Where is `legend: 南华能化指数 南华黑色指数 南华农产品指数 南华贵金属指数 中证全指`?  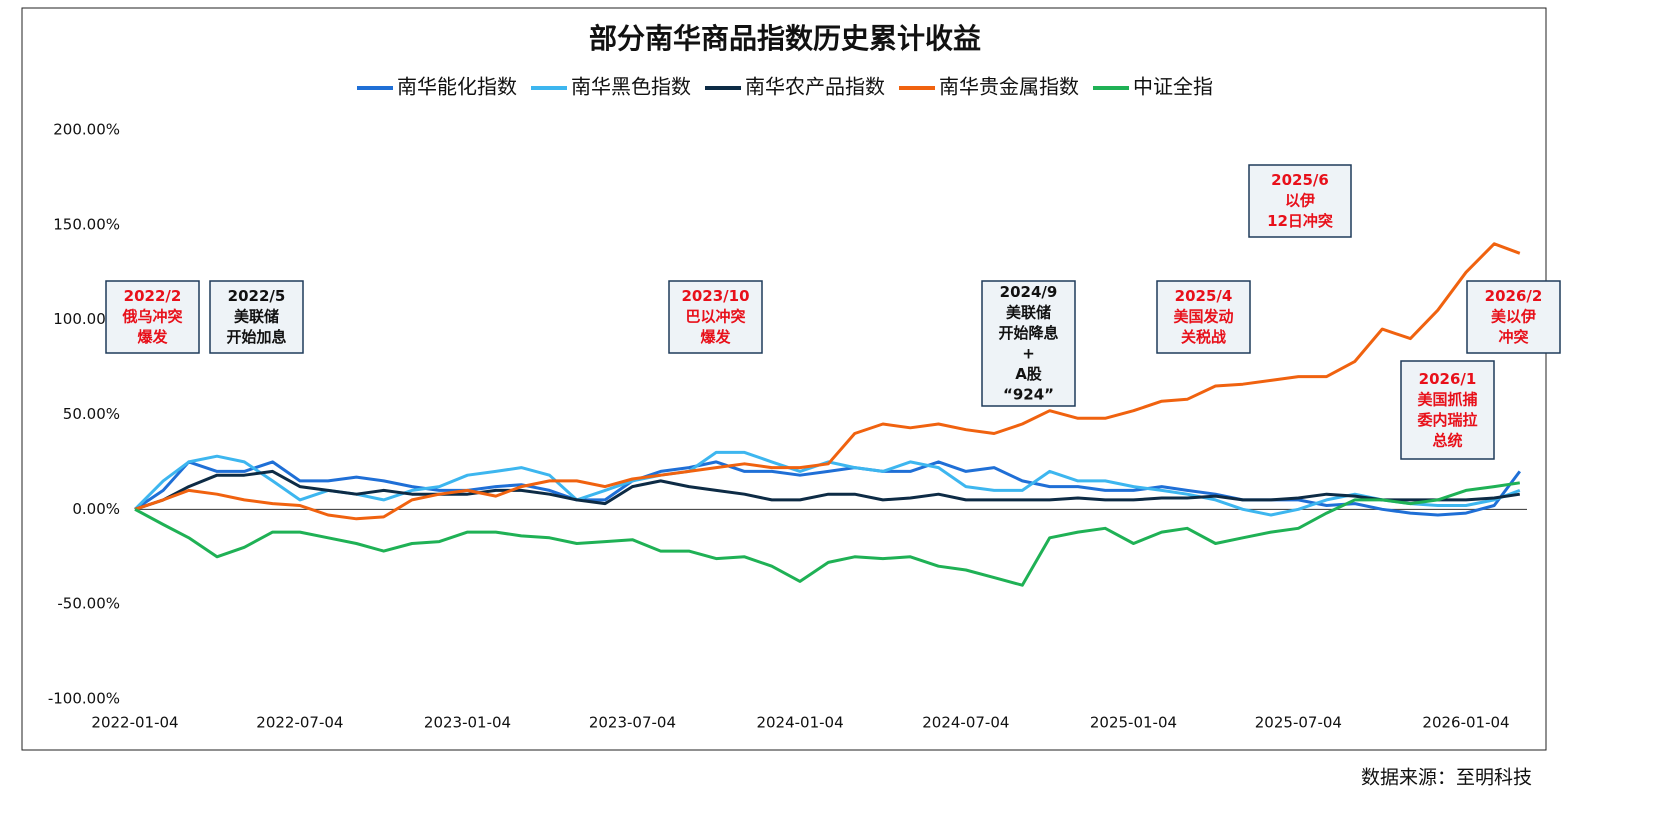 legend: 南华能化指数 南华黑色指数 南华农产品指数 南华贵金属指数 中证全指 is located at coordinates (785, 87).